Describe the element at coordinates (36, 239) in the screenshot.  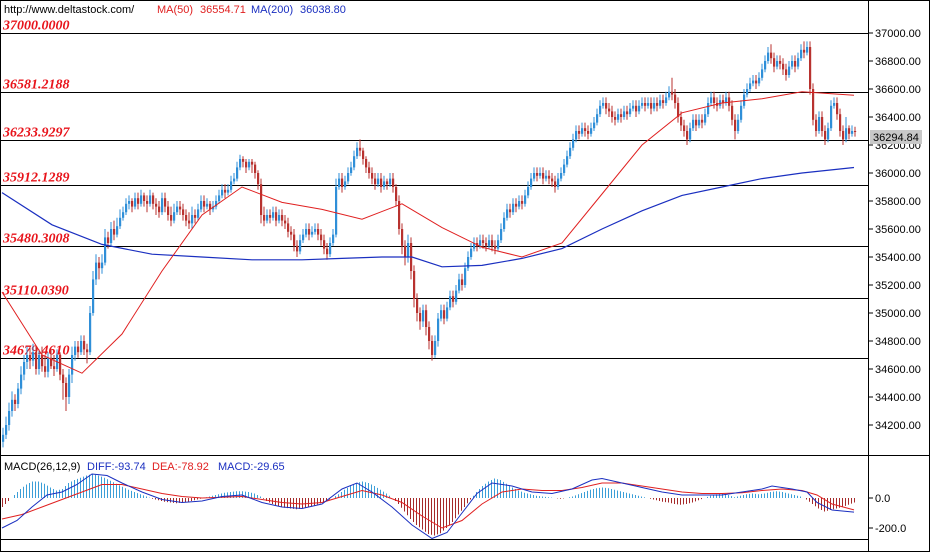
I see `level-label: 35480.3008` at that location.